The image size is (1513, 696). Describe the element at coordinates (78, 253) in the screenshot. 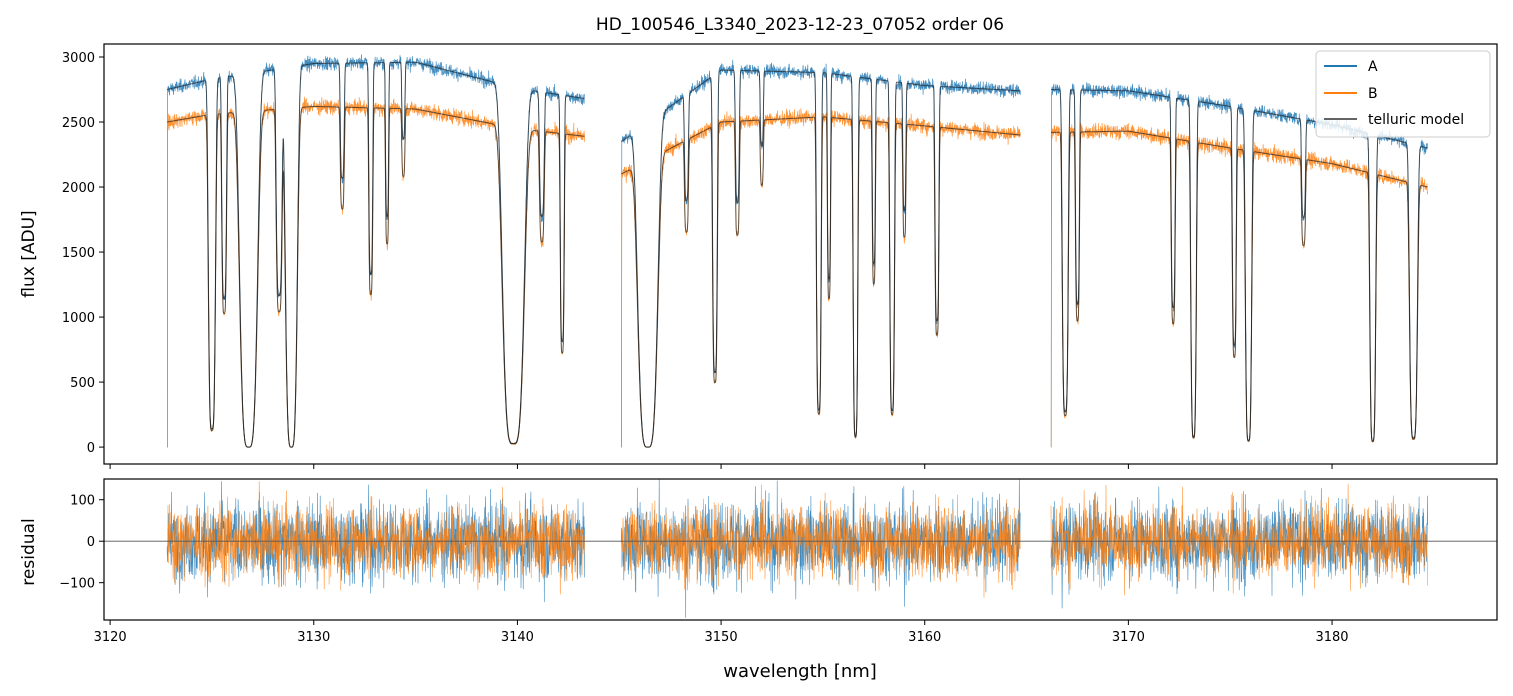

I see `spectrum-y-tick-label: 1500` at that location.